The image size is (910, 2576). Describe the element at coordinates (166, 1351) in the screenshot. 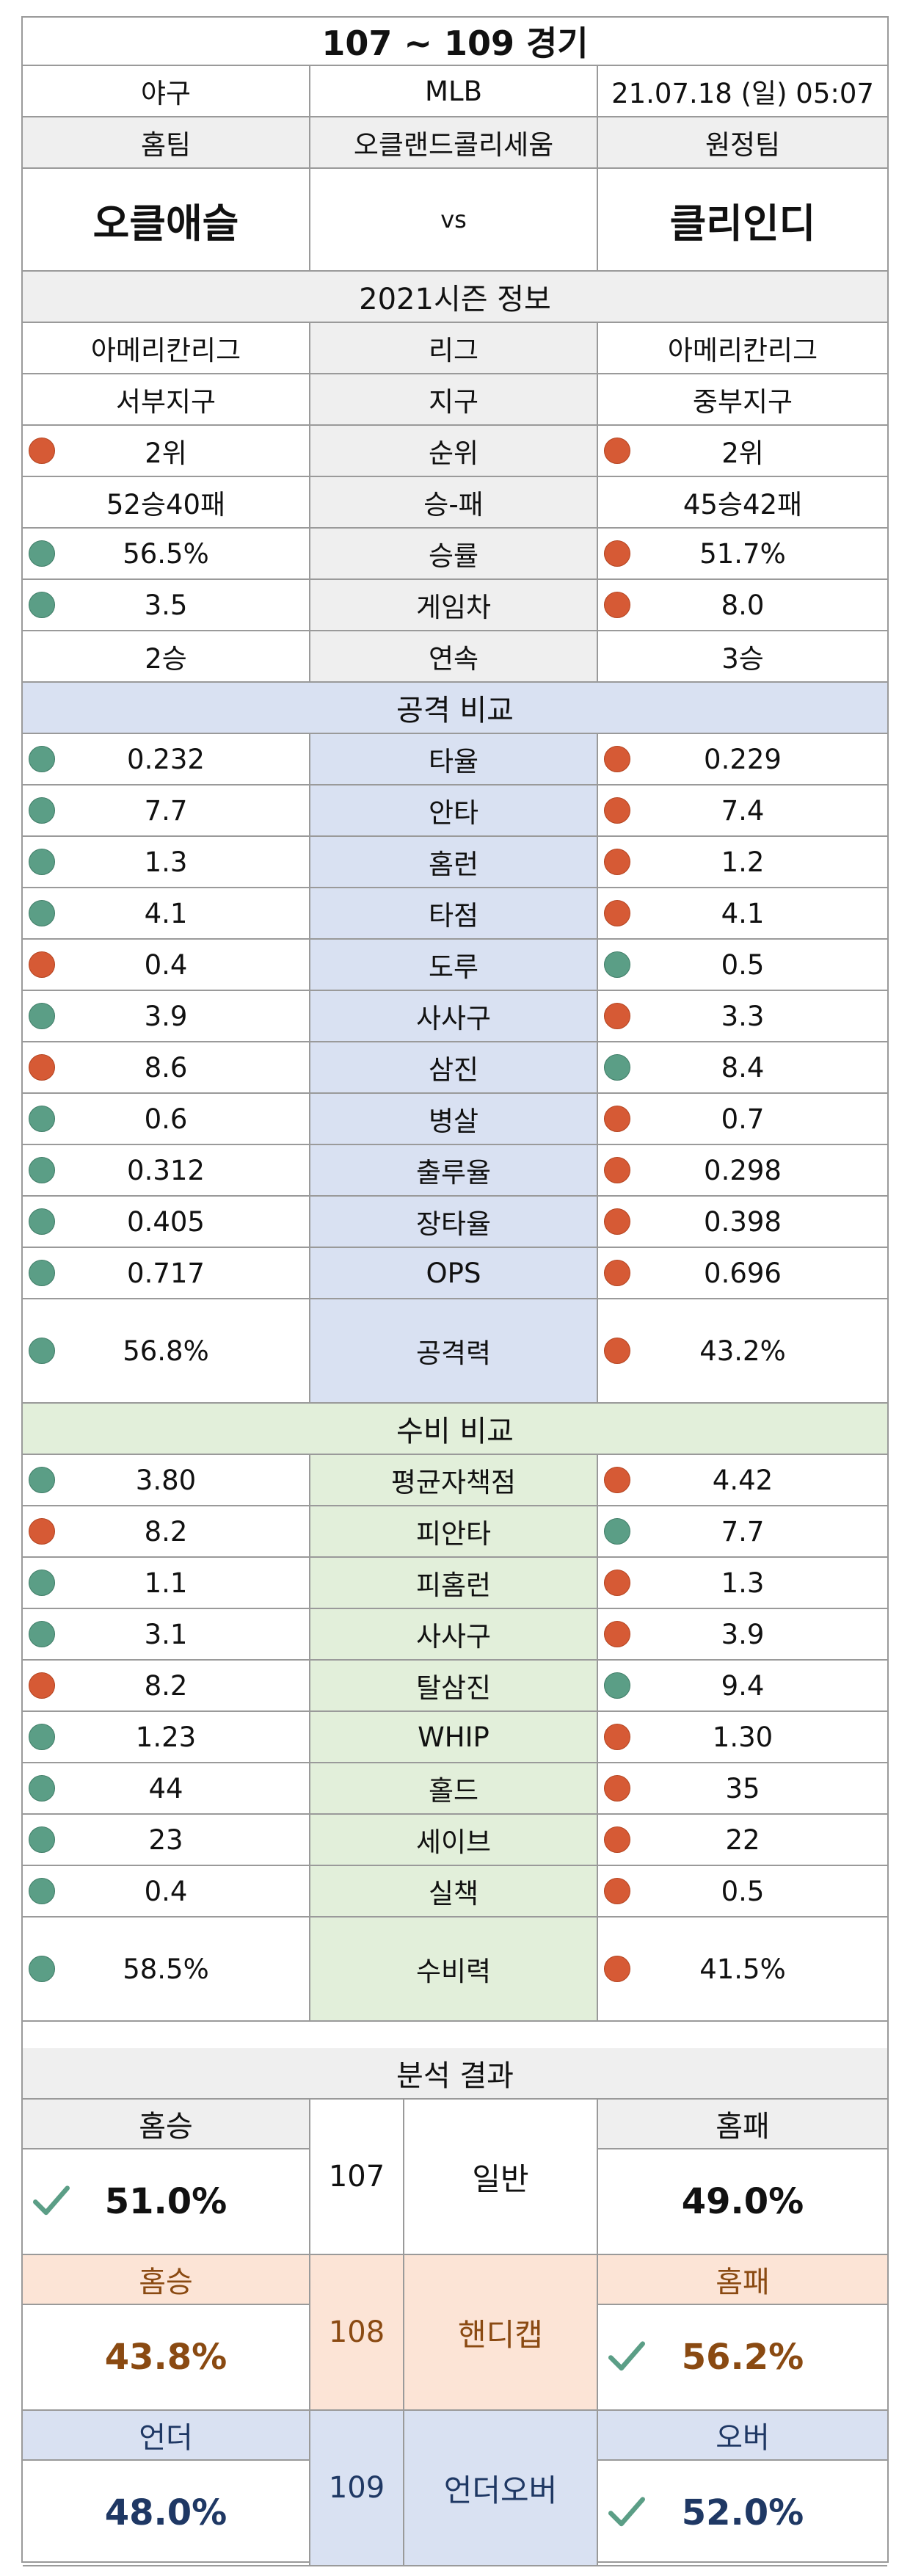

I see `home-value-cell: 56.8%` at that location.